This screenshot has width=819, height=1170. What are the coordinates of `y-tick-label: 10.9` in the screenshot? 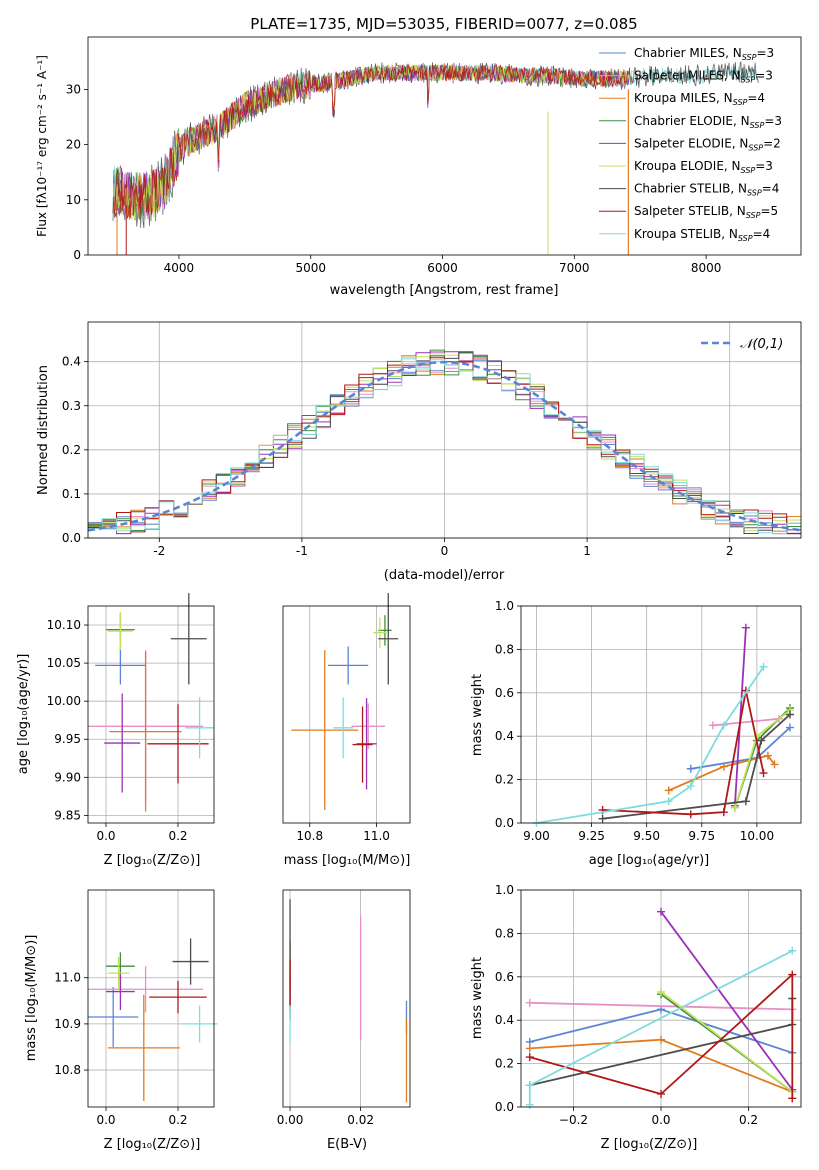 It's located at (67, 1024).